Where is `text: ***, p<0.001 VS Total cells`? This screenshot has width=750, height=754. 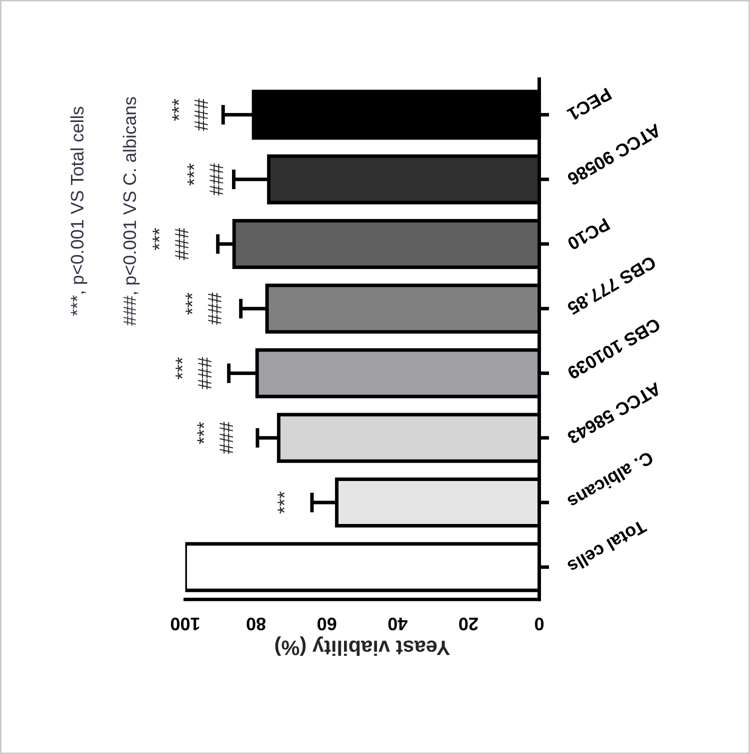
text: ***, p<0.001 VS Total cells is located at coordinates (79, 211).